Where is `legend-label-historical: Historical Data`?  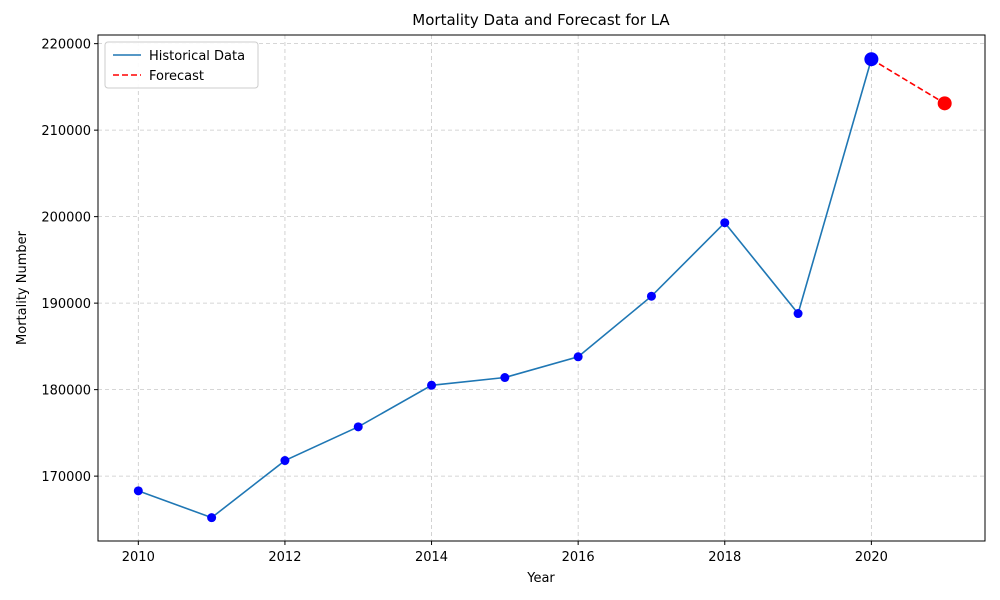 legend-label-historical: Historical Data is located at coordinates (197, 56).